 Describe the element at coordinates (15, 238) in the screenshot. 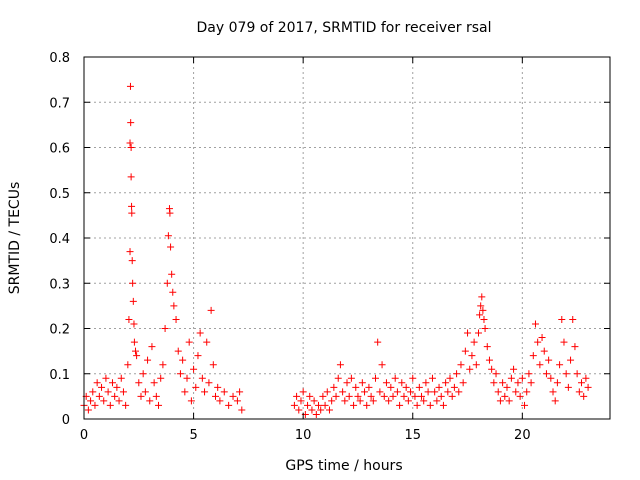

I see `y-axis-label: SRMTID / TECUs` at that location.